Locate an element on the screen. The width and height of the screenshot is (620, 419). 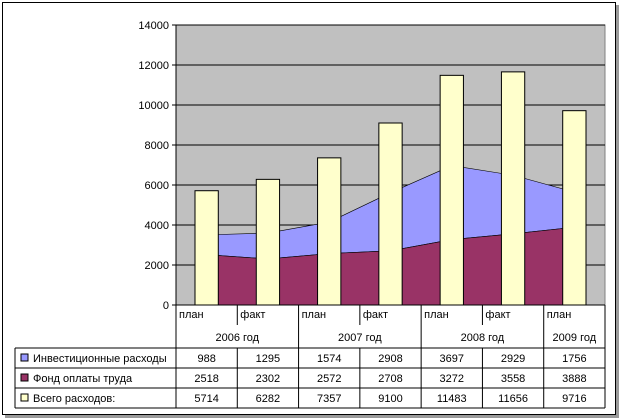
y-tick-label: 2000 is located at coordinates (157, 266).